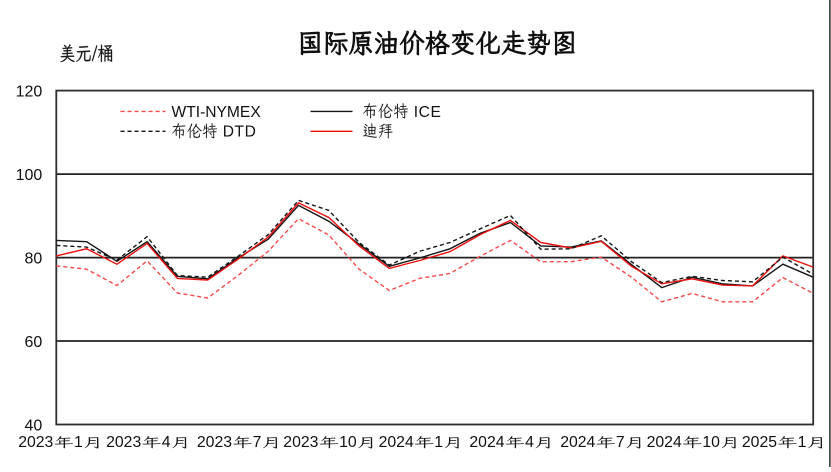 The height and width of the screenshot is (472, 831). Describe the element at coordinates (34, 342) in the screenshot. I see `svg-text: 60` at that location.